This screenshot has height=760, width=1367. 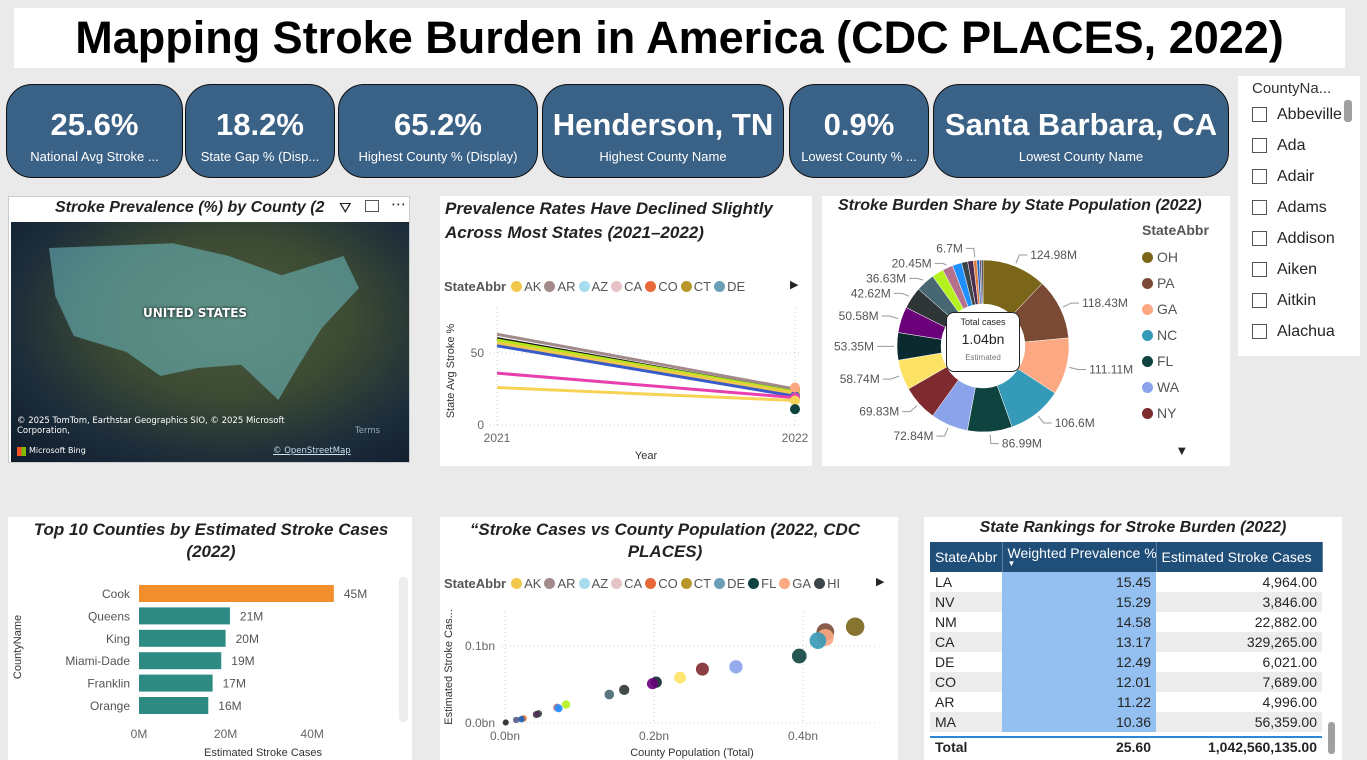 What do you see at coordinates (312, 451) in the screenshot?
I see `osm-link: © OpenStreetMap` at bounding box center [312, 451].